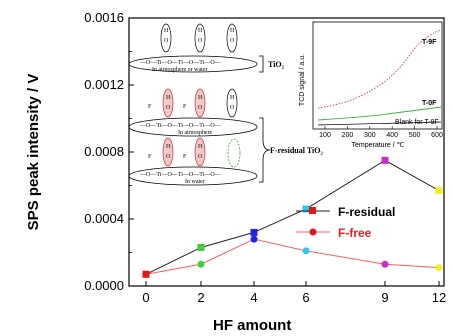 This screenshot has width=453, height=336. What do you see at coordinates (379, 113) in the screenshot?
I see `inset-curve-t0f` at bounding box center [379, 113].